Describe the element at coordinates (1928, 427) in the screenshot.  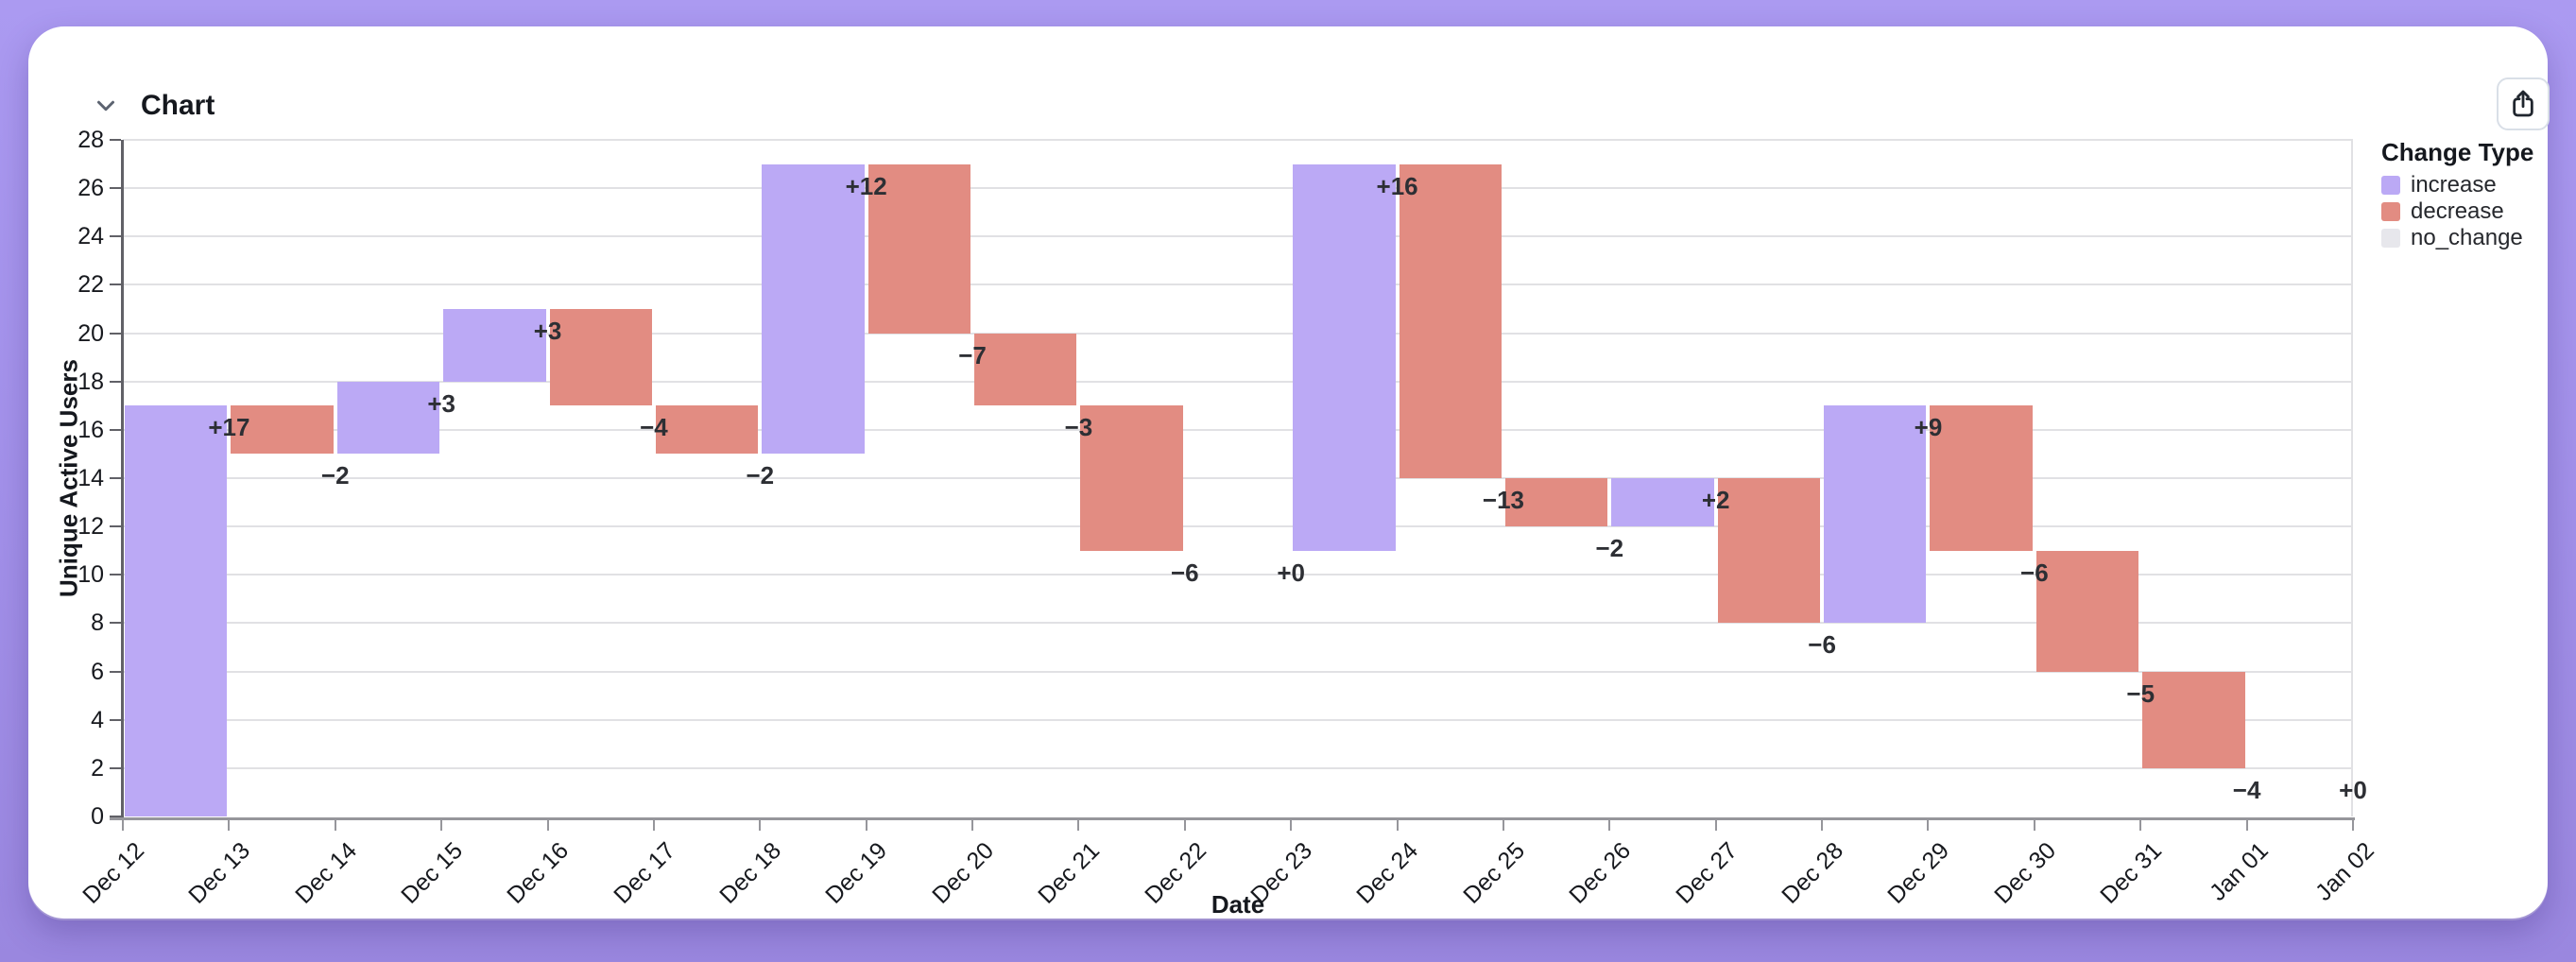
I see `bar-value-label: +9` at that location.